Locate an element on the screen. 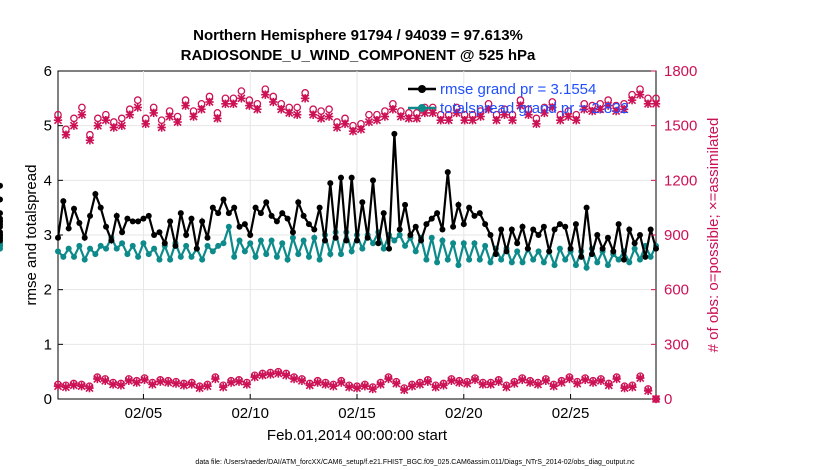 The height and width of the screenshot is (470, 830). y-tick-label-left: 5 is located at coordinates (48, 126).